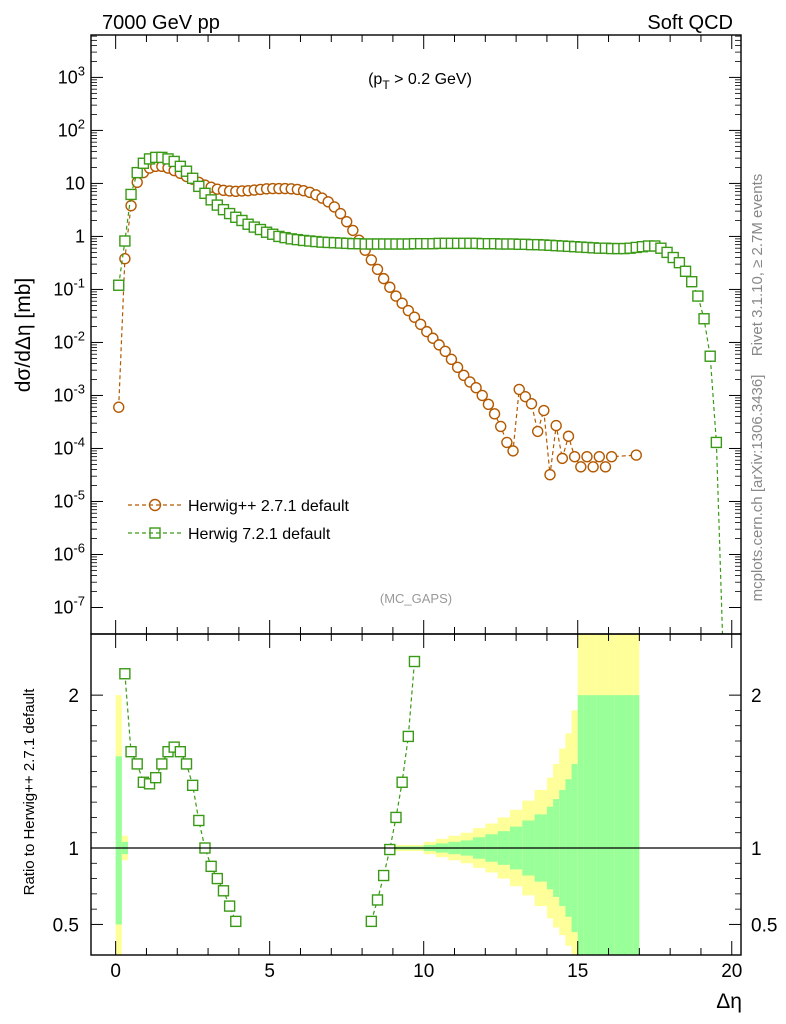  I want to click on legend-label-herwigpp: Herwig++ 2.7.1 default, so click(269, 506).